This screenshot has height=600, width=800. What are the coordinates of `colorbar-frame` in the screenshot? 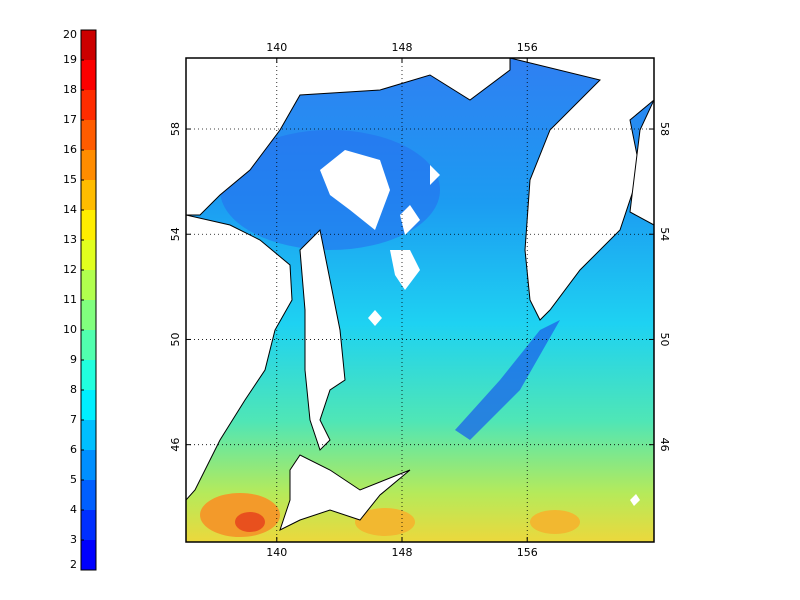 It's located at (88, 300).